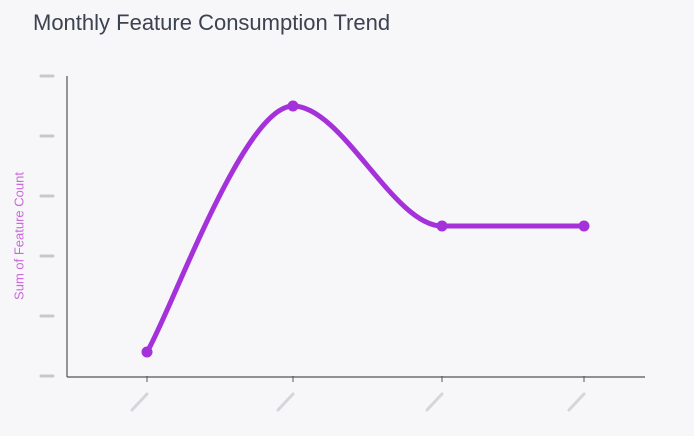  Describe the element at coordinates (211, 22) in the screenshot. I see `chart-title: Monthly Feature Consumption Trend` at that location.